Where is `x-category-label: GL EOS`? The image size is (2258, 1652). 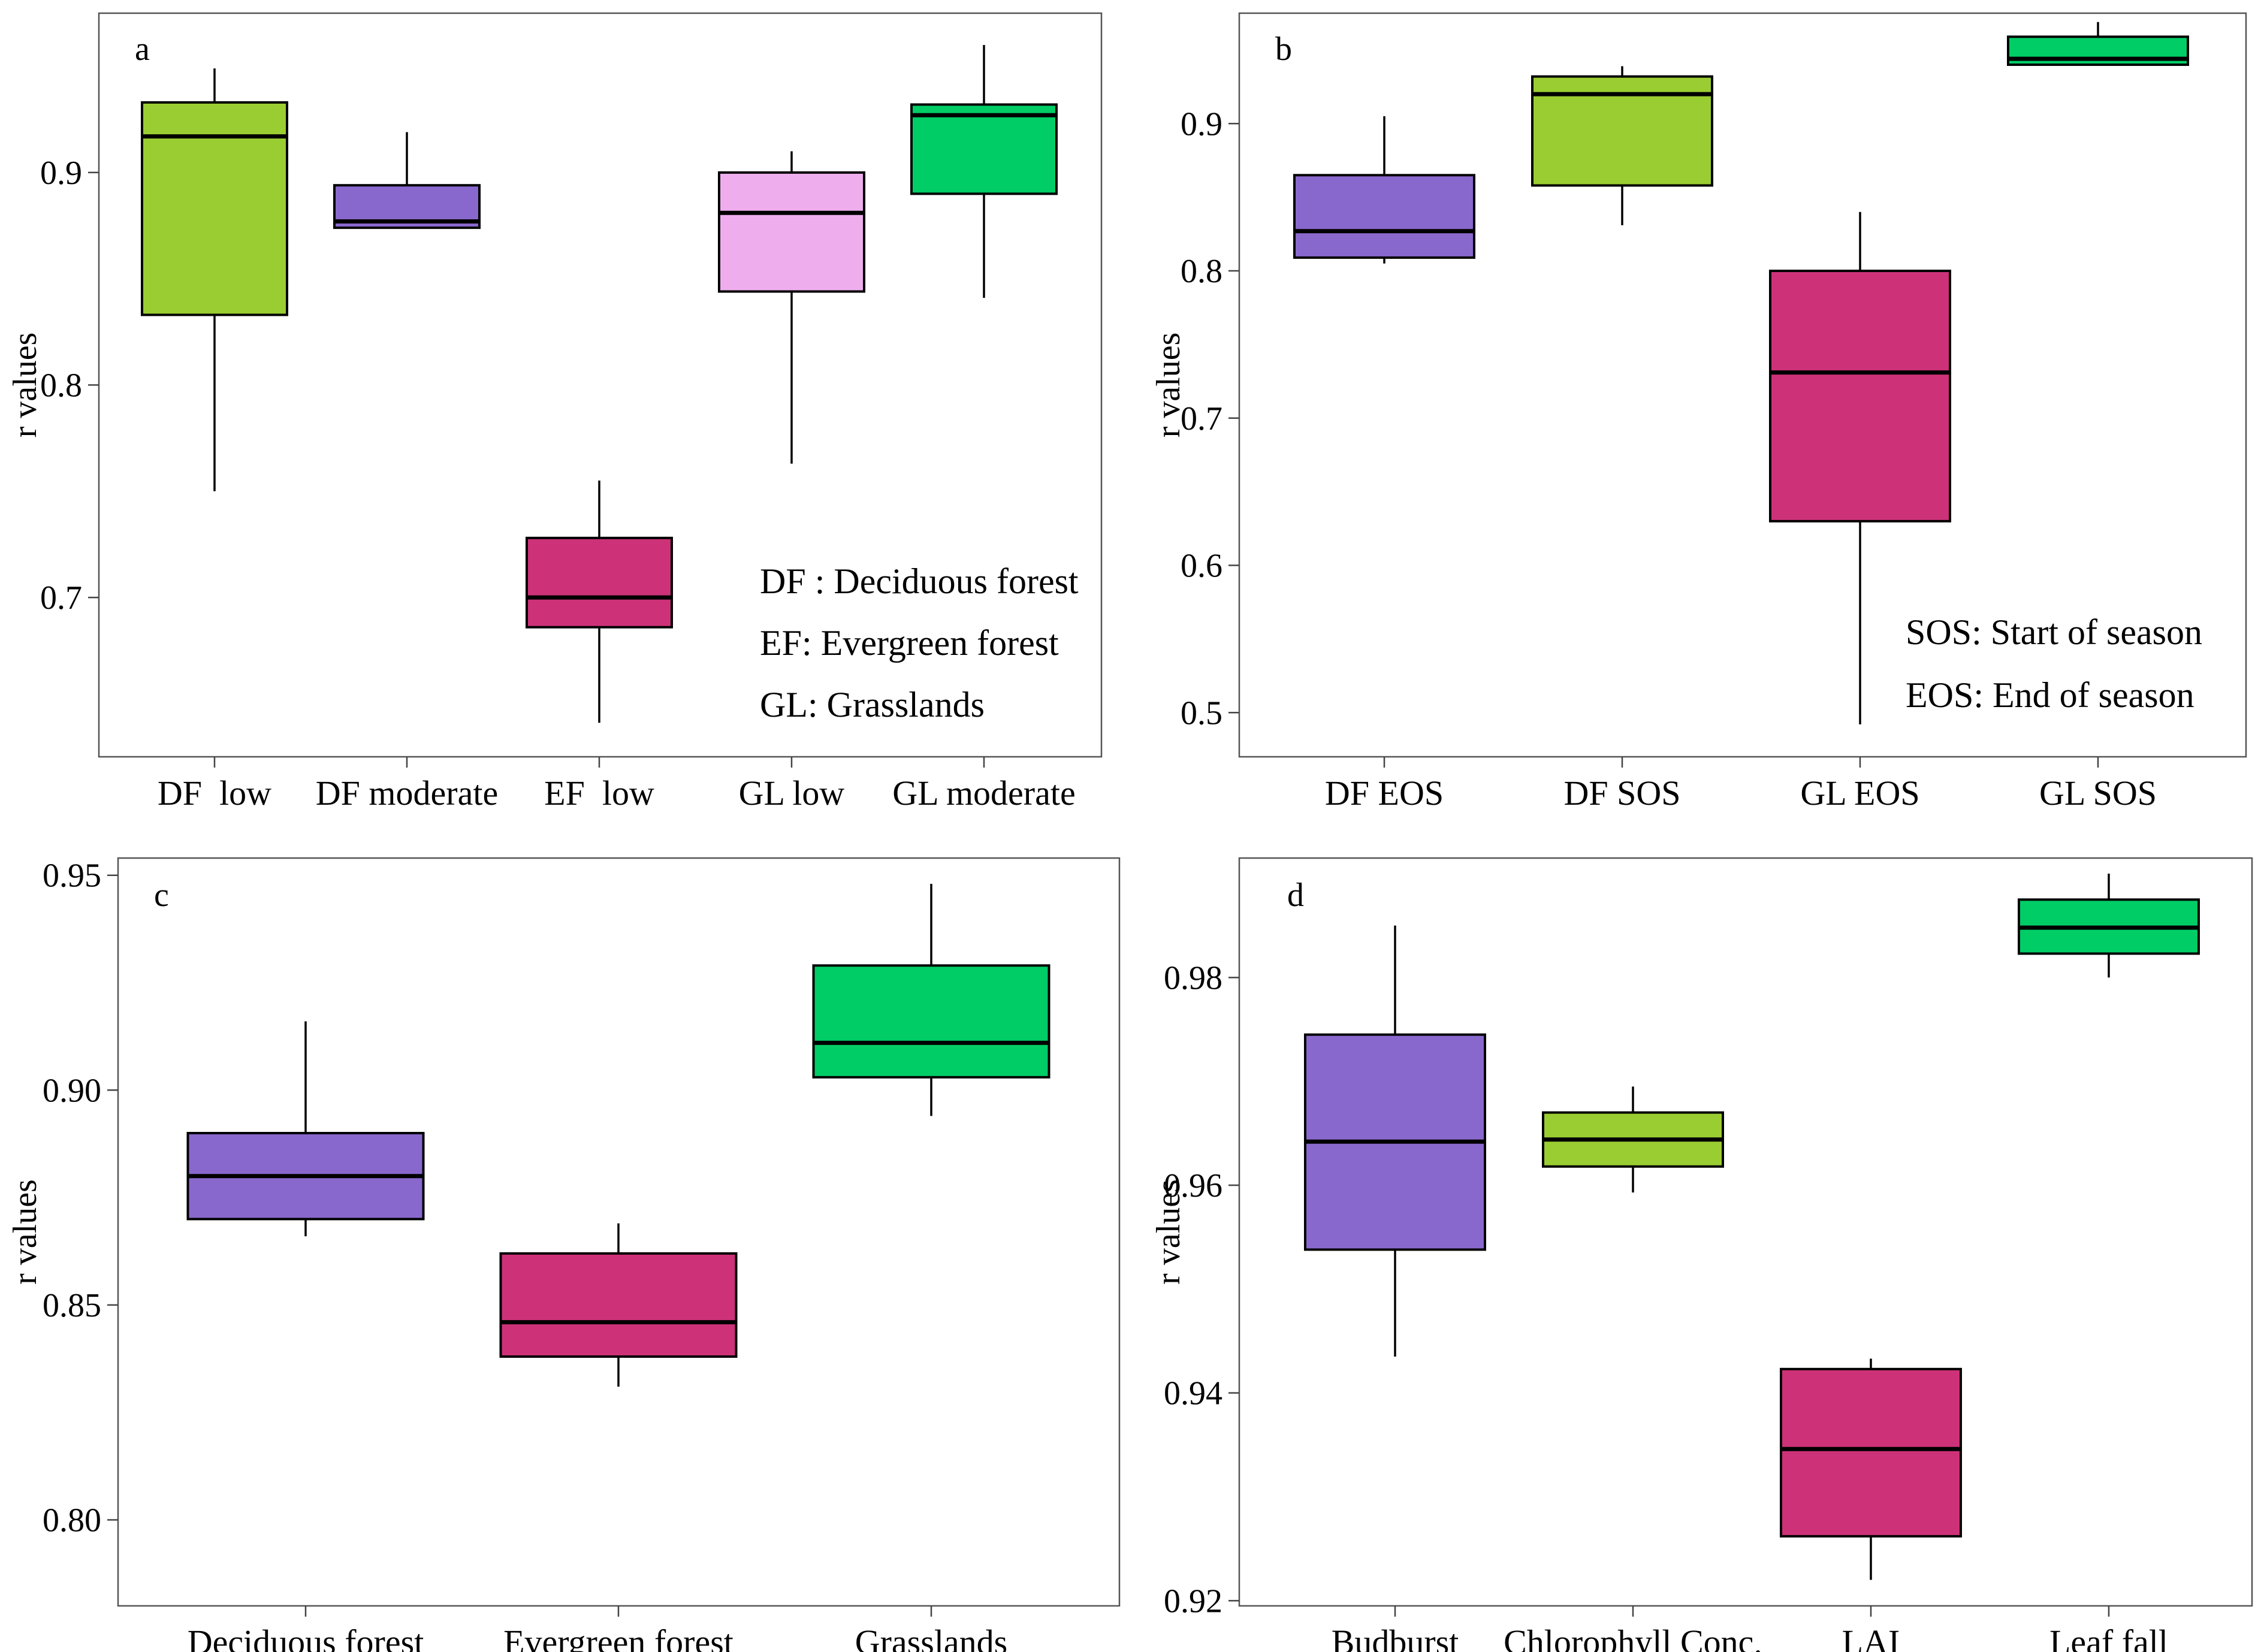
x-category-label: GL EOS is located at coordinates (1859, 793).